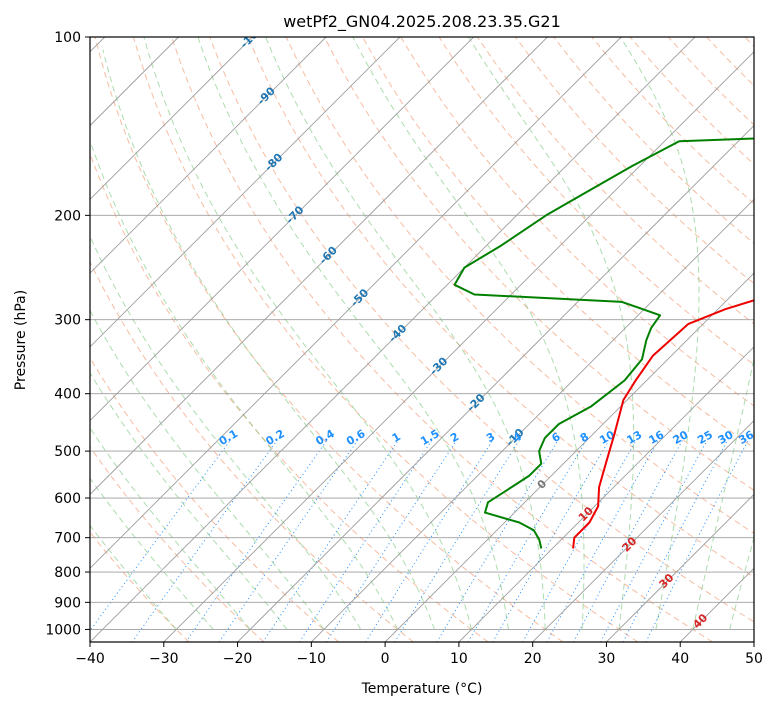  Describe the element at coordinates (397, 333) in the screenshot. I see `isotherm-label: -40` at that location.